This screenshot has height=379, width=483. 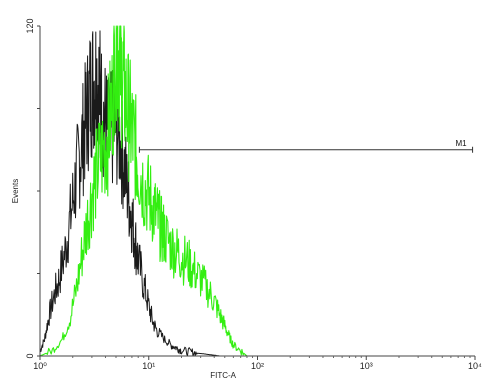 What do you see at coordinates (223, 375) in the screenshot?
I see `x-axis-title: FITC-A` at bounding box center [223, 375].